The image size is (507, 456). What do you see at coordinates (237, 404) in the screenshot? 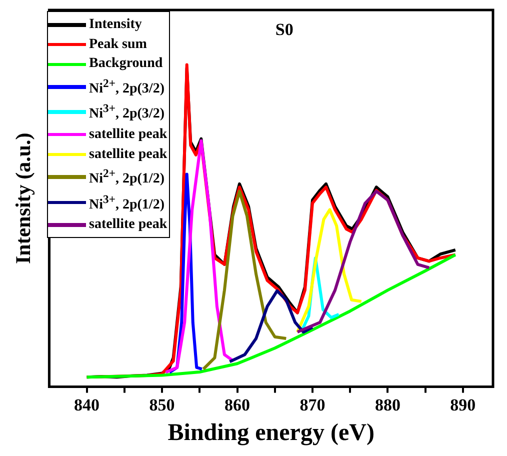
I see `x-tick-label: 860` at bounding box center [237, 404].